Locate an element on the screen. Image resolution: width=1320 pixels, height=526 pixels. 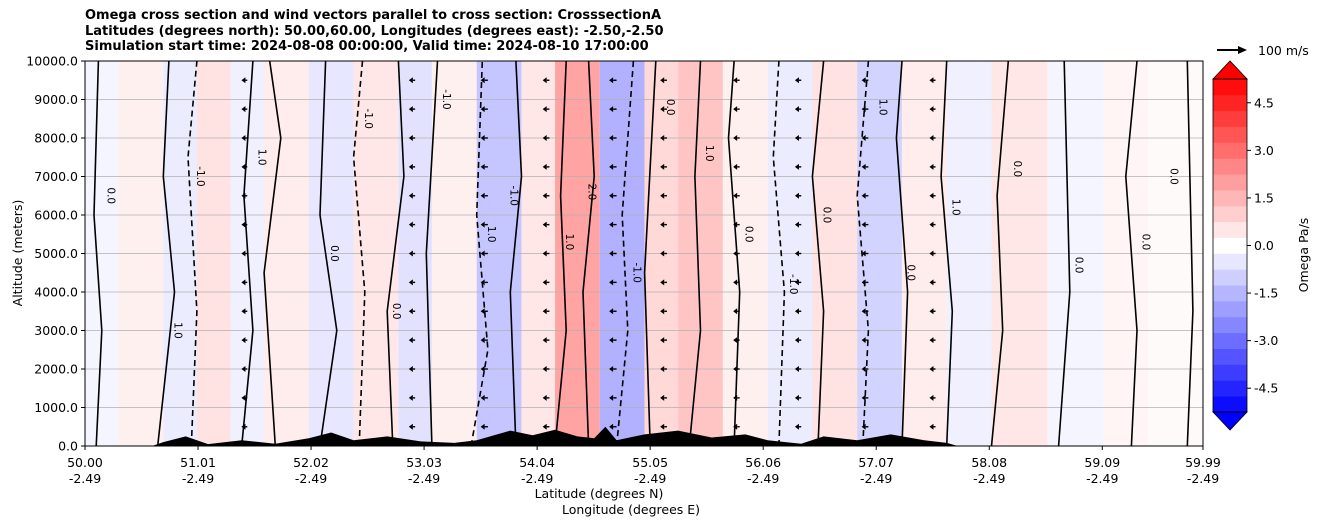
x-tick-label-lat: 54.04 is located at coordinates (537, 462).